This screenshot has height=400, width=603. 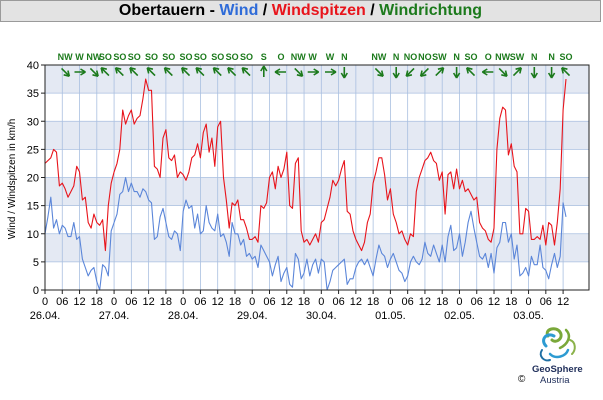 What do you see at coordinates (36, 291) in the screenshot?
I see `y-tick-label: 0` at bounding box center [36, 291].